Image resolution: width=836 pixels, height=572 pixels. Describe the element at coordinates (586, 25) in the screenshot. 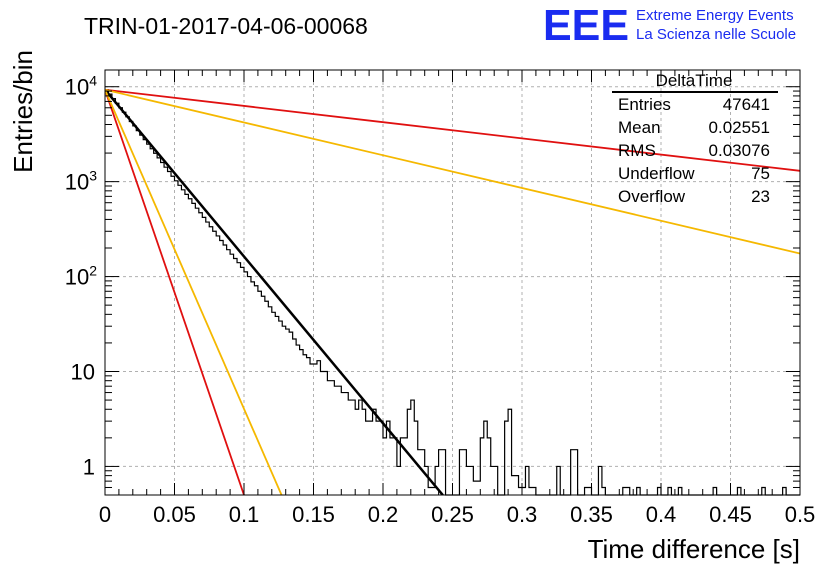

I see `eee-logo-mark: EEE` at that location.